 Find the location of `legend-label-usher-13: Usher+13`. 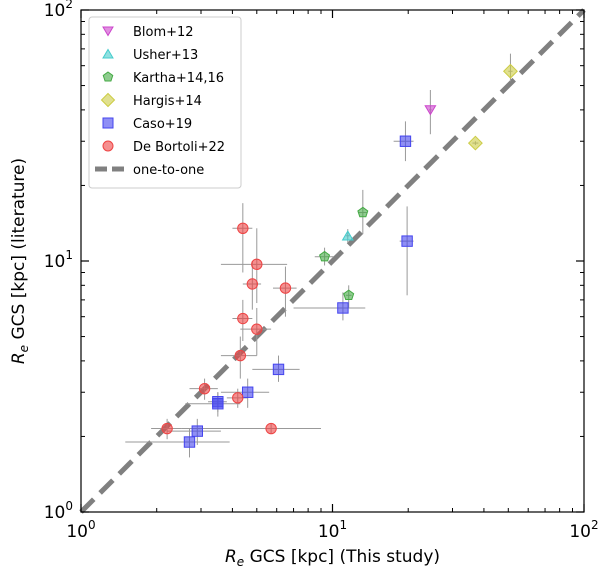

legend-label-usher-13: Usher+13 is located at coordinates (165, 55).